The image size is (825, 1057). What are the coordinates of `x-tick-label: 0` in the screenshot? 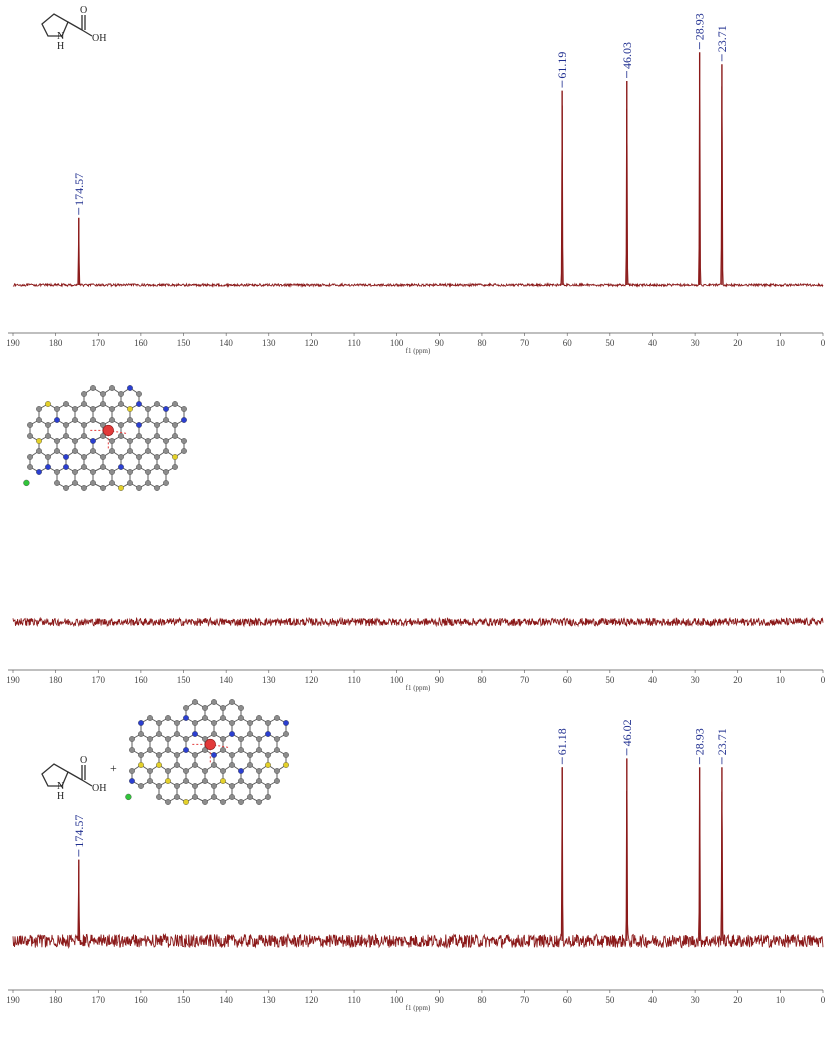 It's located at (823, 343).